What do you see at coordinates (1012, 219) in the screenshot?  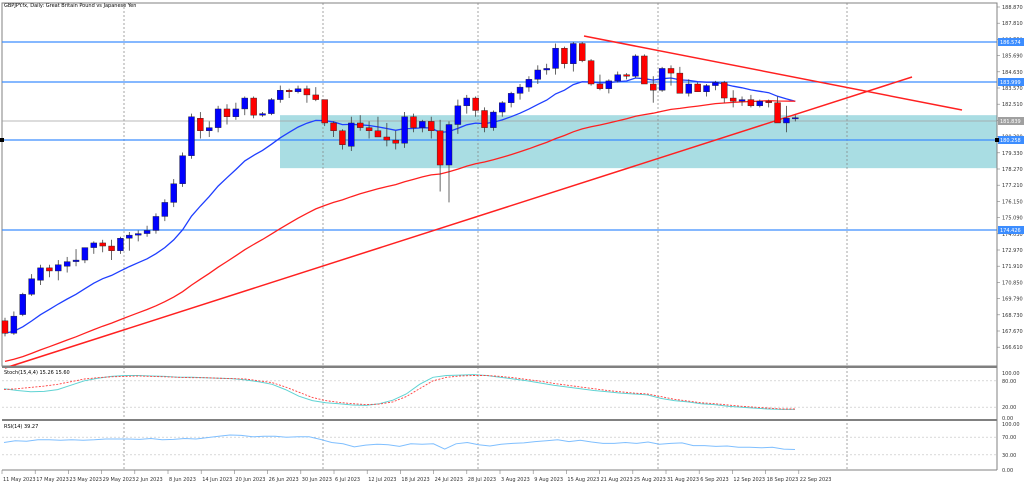 I see `price-tick-label: 175.090` at bounding box center [1012, 219].